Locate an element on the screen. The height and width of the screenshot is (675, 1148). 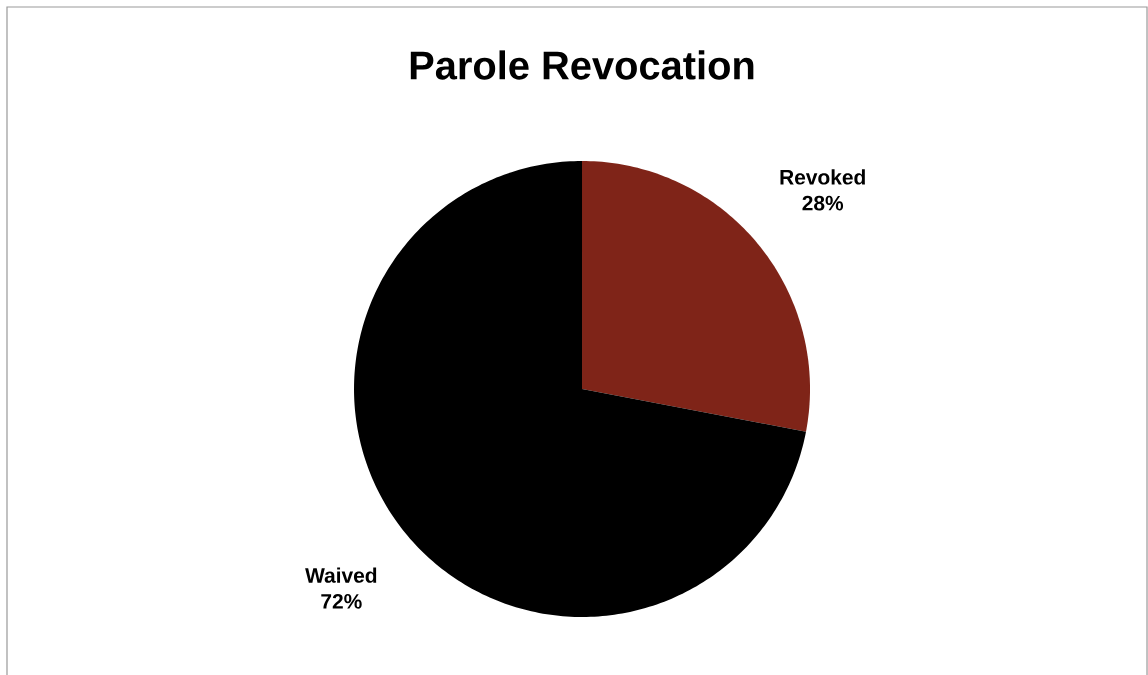
chart-title: Parole Revocation is located at coordinates (582, 65).